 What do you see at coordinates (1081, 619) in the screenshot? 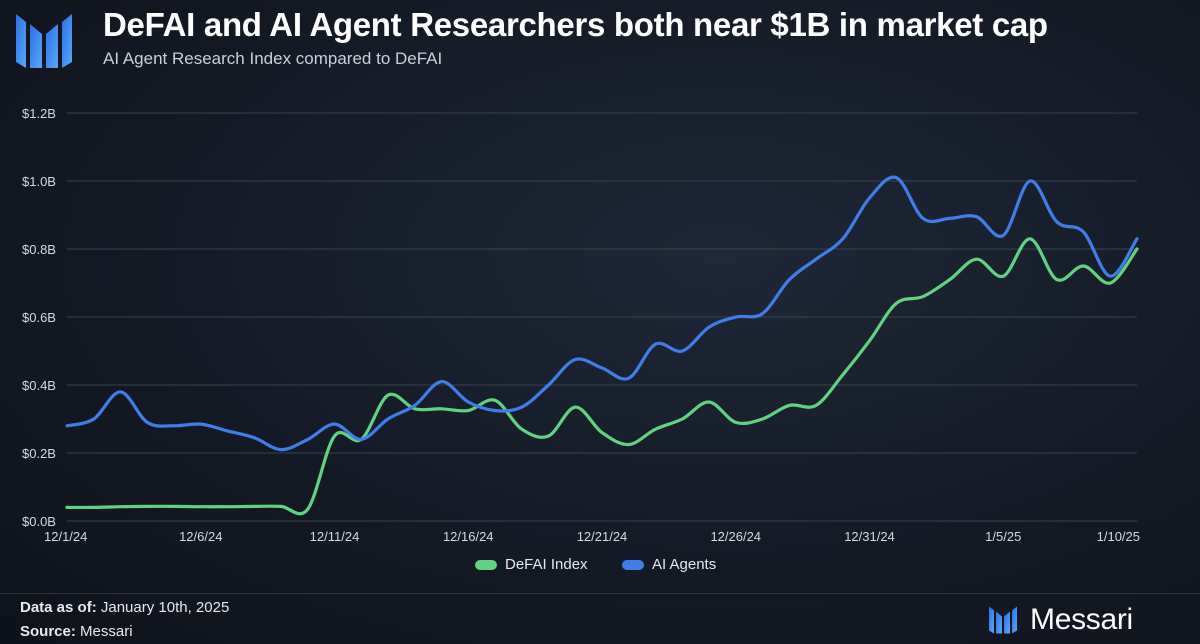
I see `brand-name: Messari` at bounding box center [1081, 619].